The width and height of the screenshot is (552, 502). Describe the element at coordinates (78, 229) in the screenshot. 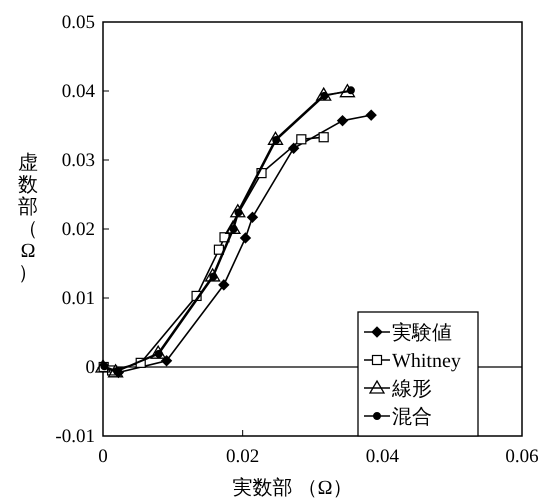

I see `y-tick-label: 0.02` at that location.